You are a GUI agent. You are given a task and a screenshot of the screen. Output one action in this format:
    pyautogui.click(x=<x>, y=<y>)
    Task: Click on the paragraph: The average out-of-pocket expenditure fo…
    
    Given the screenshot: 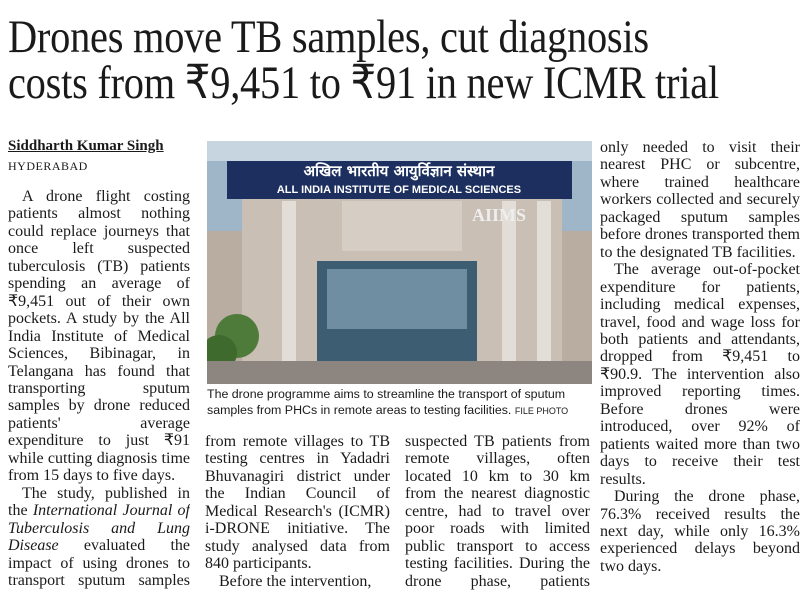 What is the action you would take?
    pyautogui.click(x=700, y=374)
    